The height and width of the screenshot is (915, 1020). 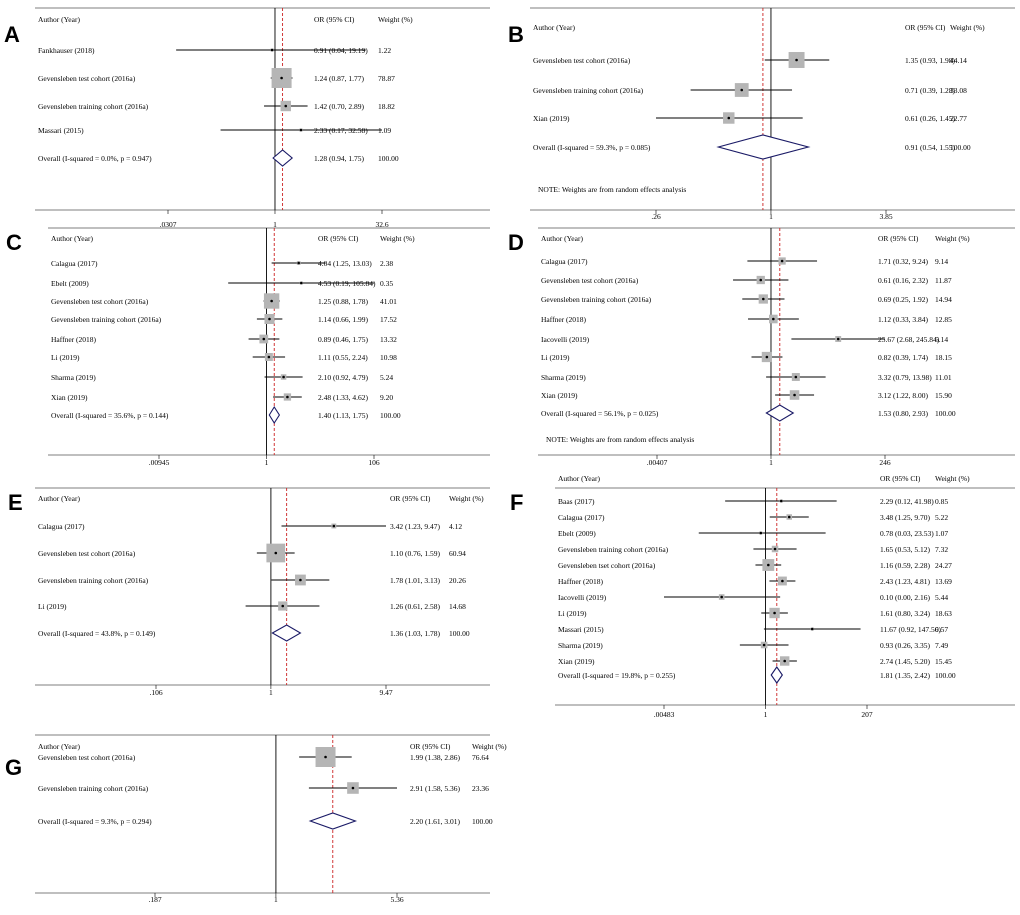 I want to click on overall-or-ci: 1.36 (1.03, 1.78), so click(x=415, y=633).